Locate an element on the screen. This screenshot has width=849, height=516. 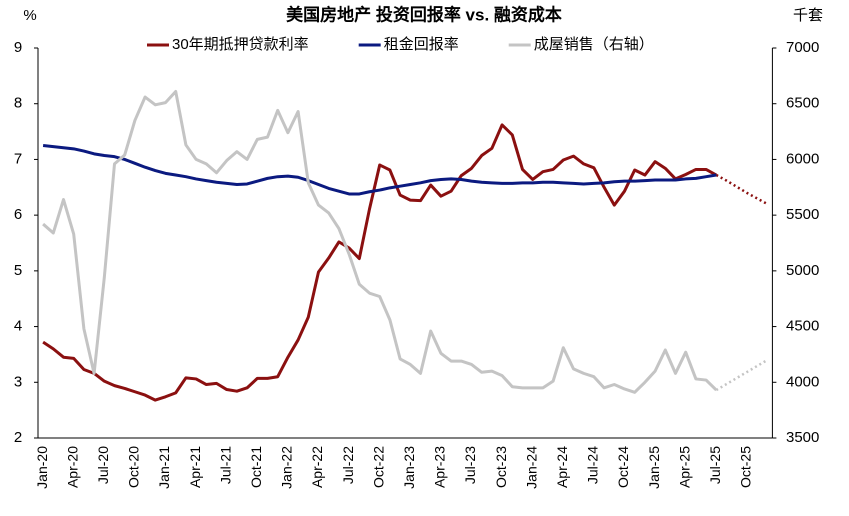
y-tick-label: 7 is located at coordinates (18, 158).